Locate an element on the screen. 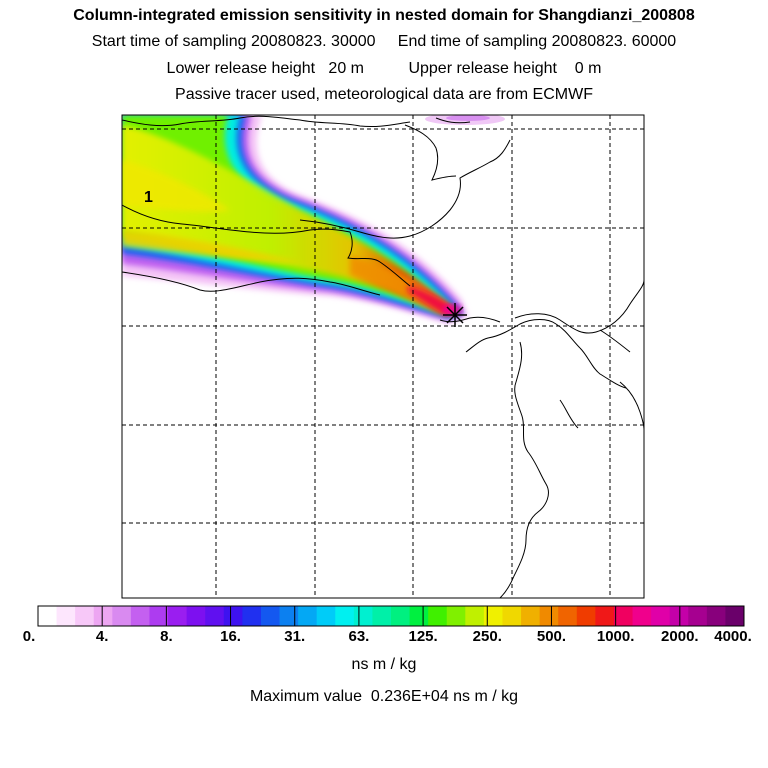 The height and width of the screenshot is (768, 768). colorbar-tick-label: 8. is located at coordinates (166, 636).